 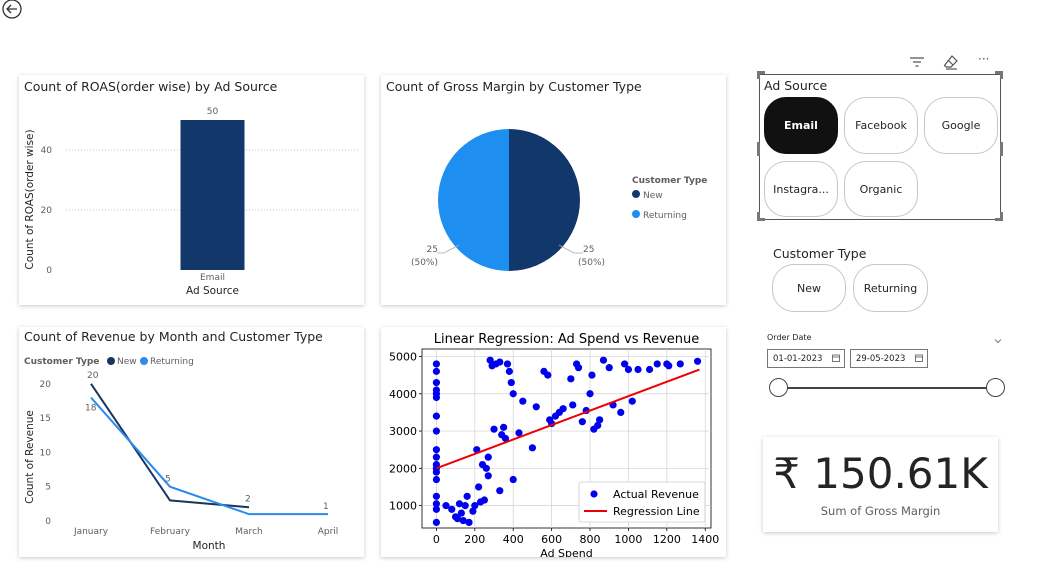 I want to click on y-tick-label: 5, so click(x=48, y=488).